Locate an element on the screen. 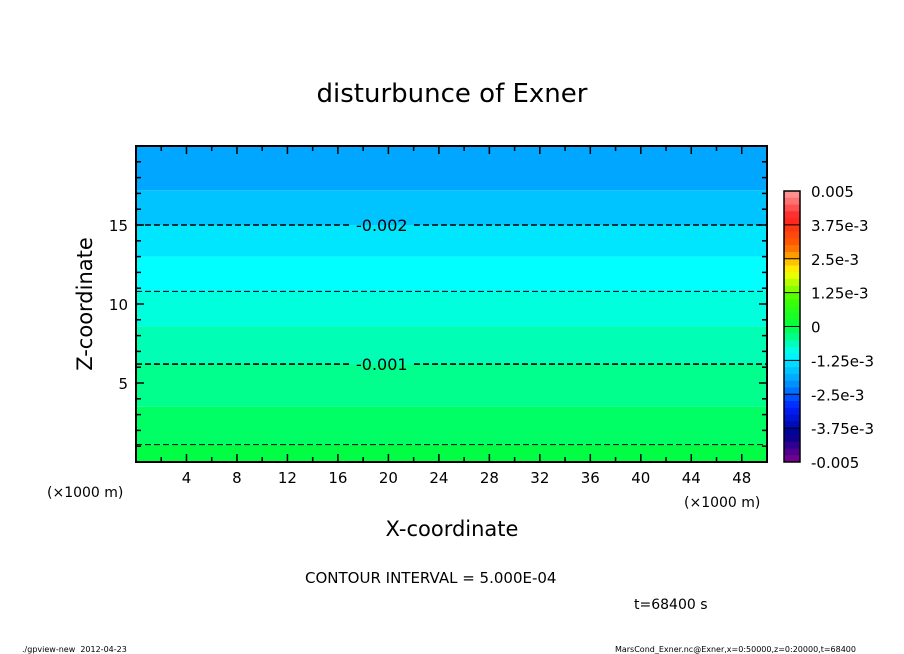  colorbar-label: -1.25e-3 is located at coordinates (842, 361).